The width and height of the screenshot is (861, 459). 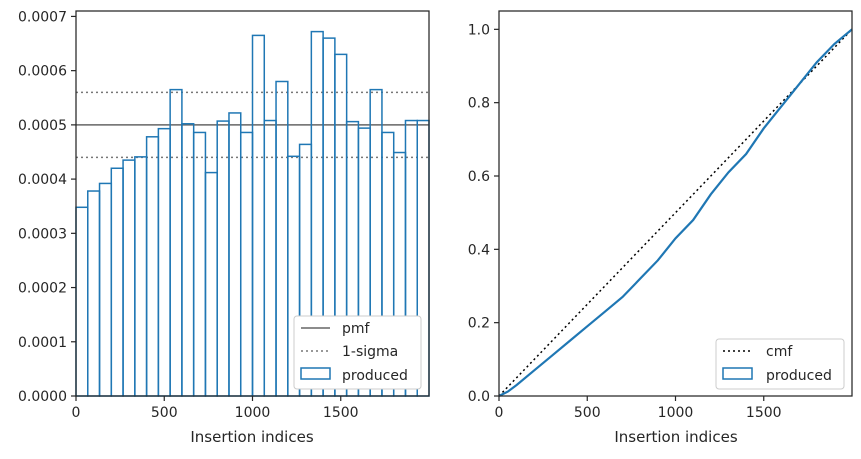 What do you see at coordinates (764, 413) in the screenshot?
I see `cmf-x-tick-label: 1500` at bounding box center [764, 413].